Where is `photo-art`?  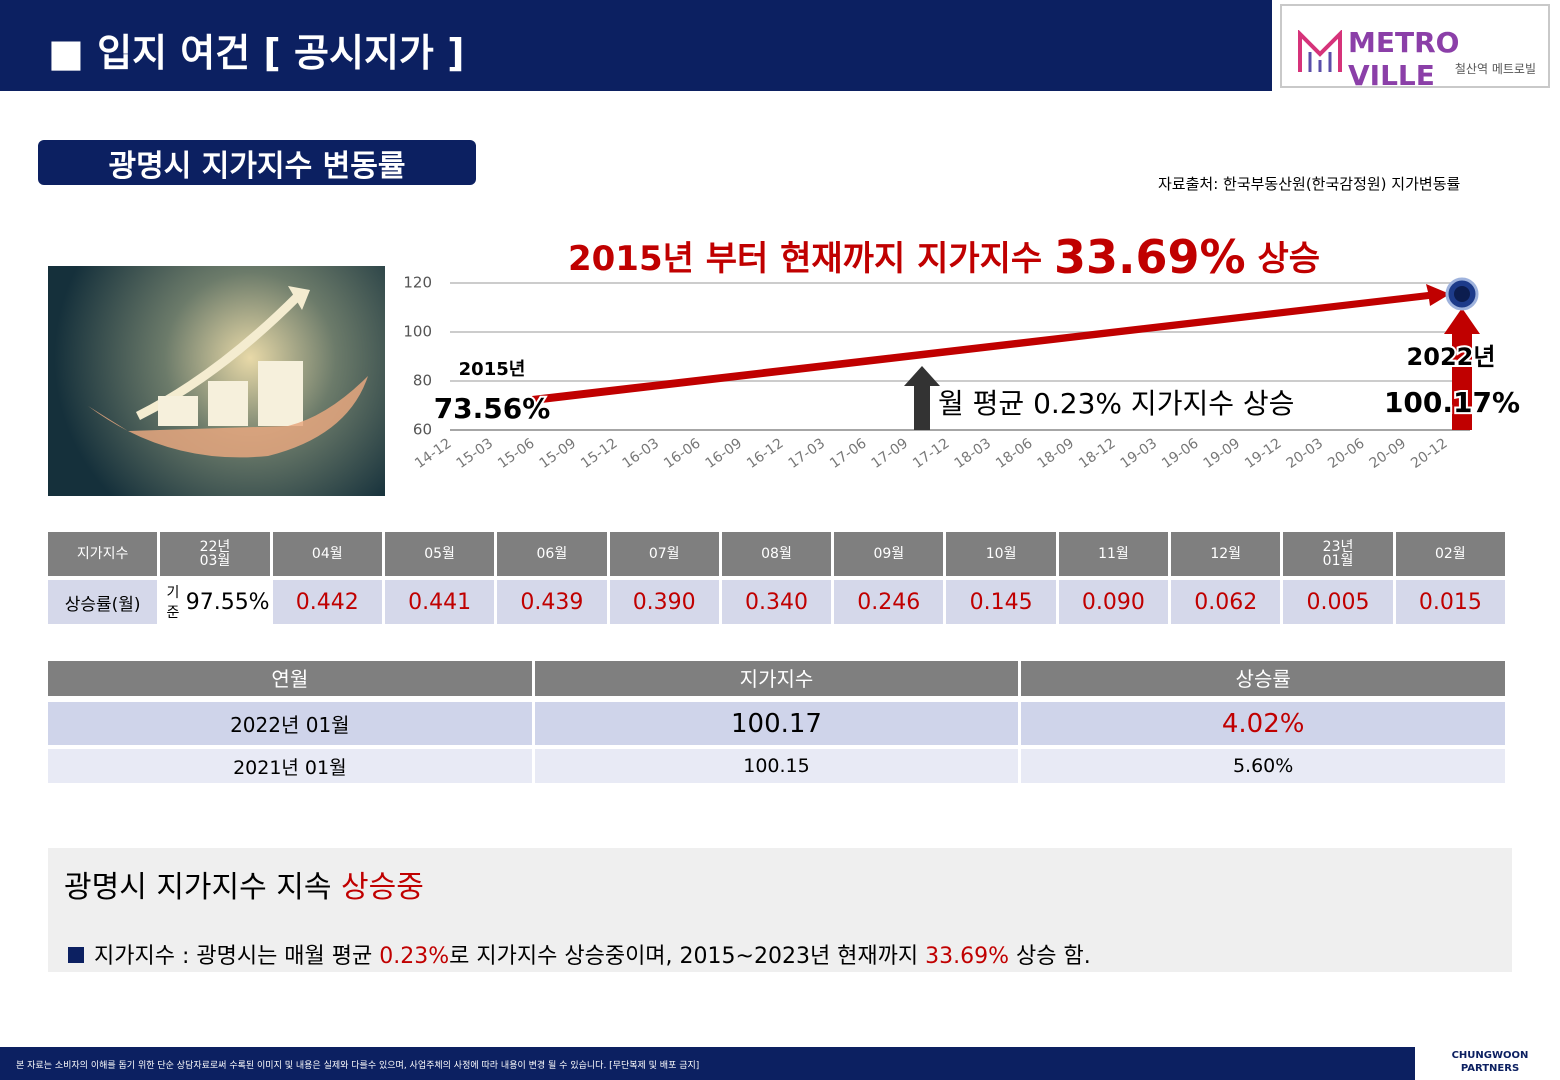 photo-art is located at coordinates (228, 372).